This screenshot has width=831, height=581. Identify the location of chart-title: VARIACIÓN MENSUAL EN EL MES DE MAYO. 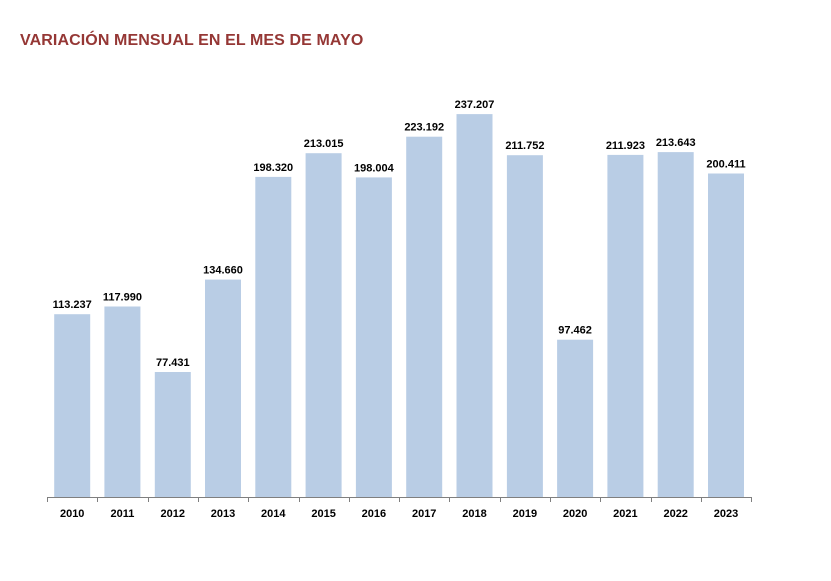
(192, 40).